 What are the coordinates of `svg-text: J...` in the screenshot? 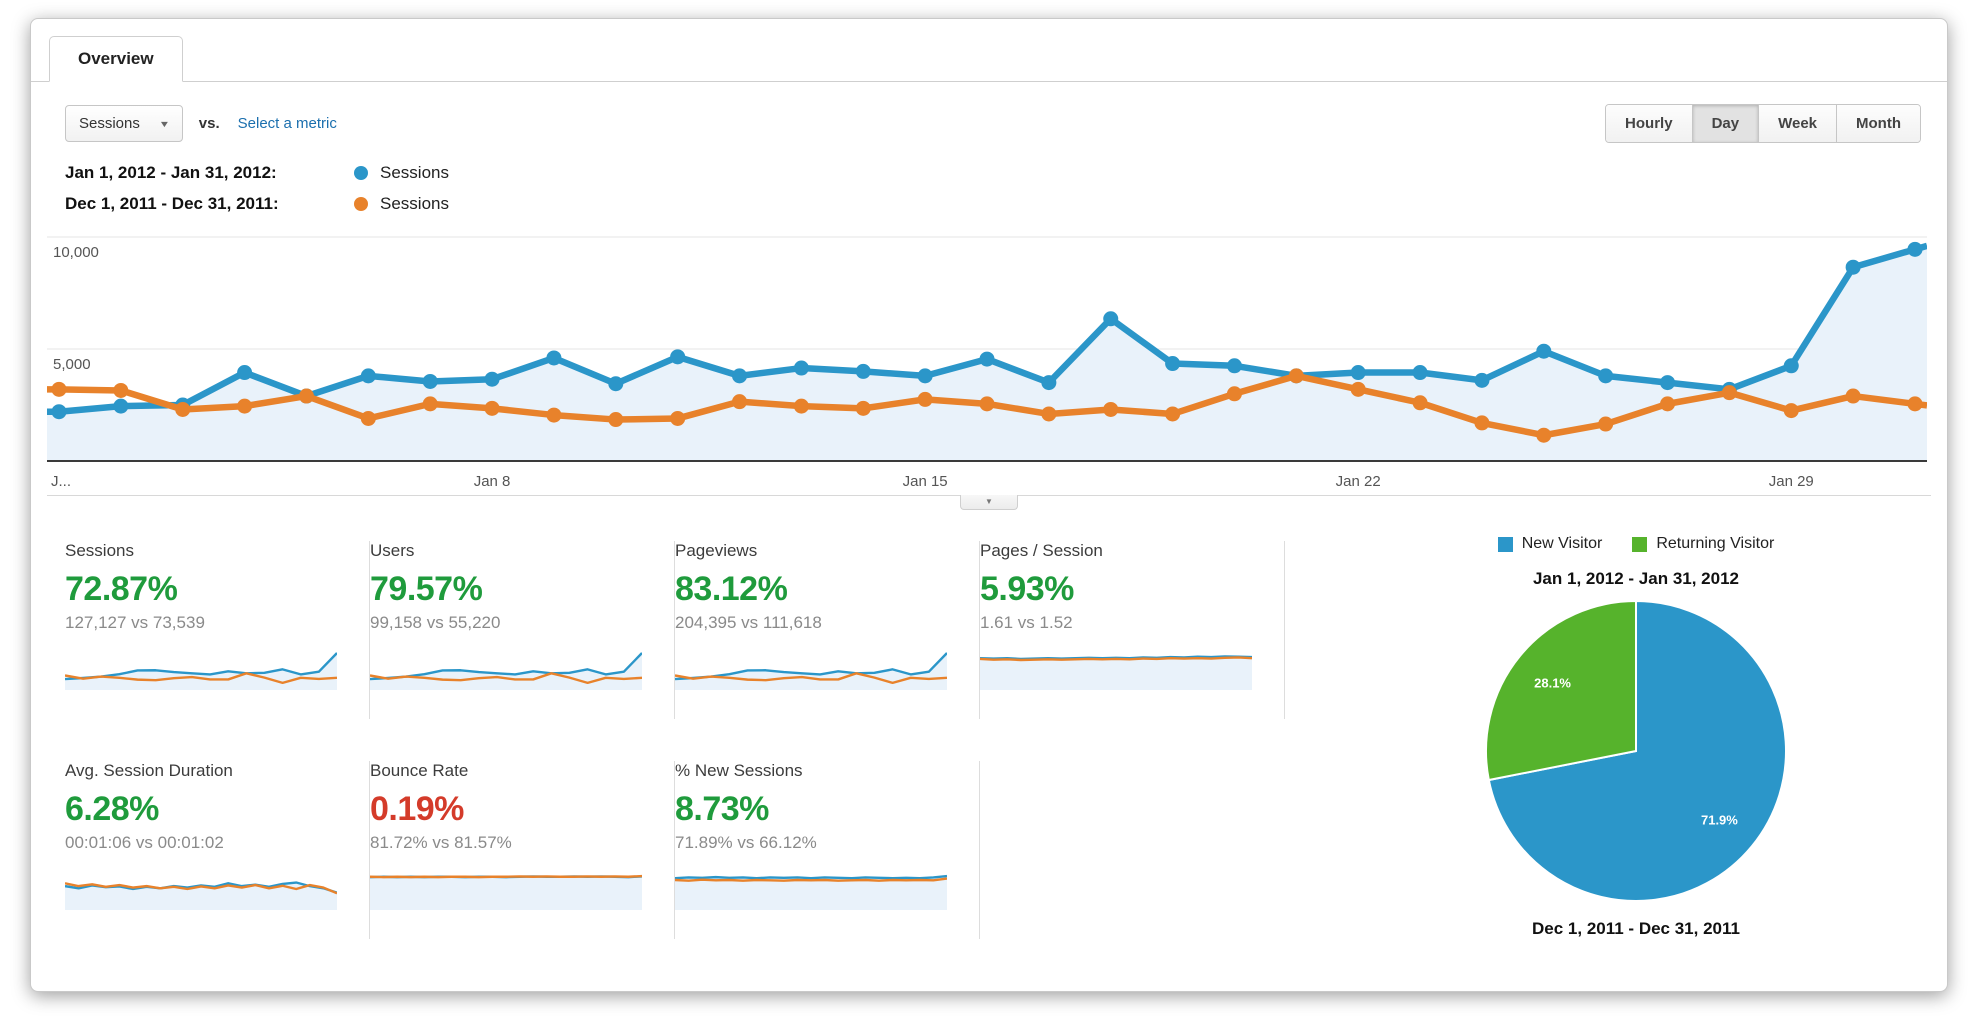 It's located at (61, 481).